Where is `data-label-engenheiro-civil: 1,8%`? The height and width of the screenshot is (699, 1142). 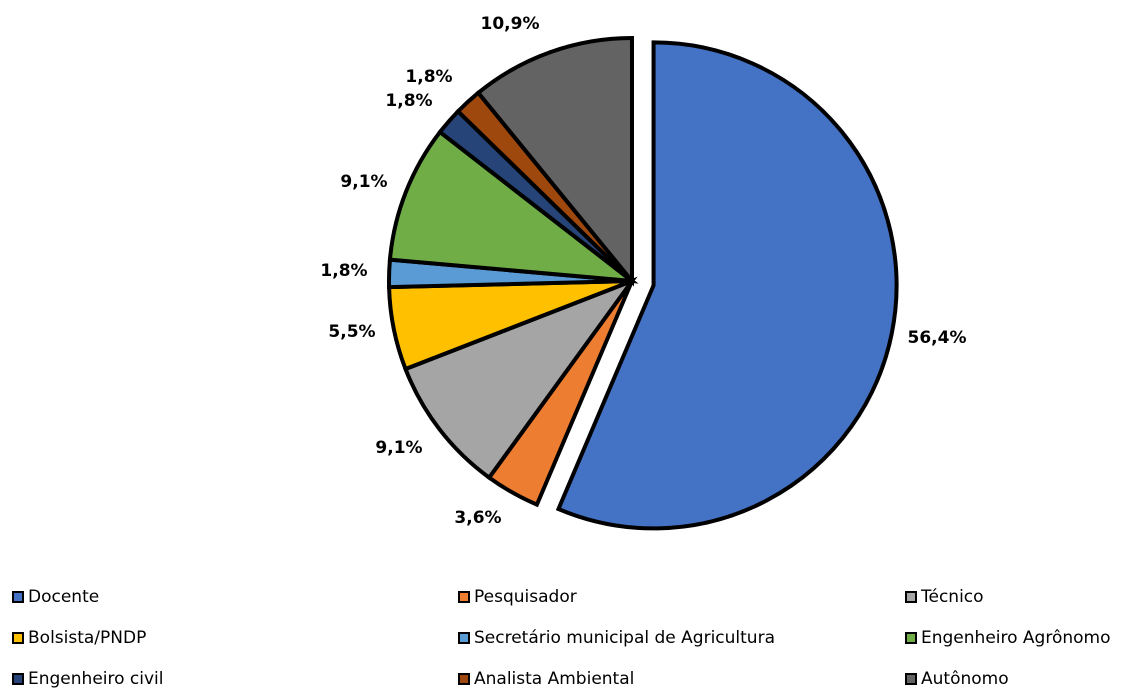 data-label-engenheiro-civil: 1,8% is located at coordinates (408, 101).